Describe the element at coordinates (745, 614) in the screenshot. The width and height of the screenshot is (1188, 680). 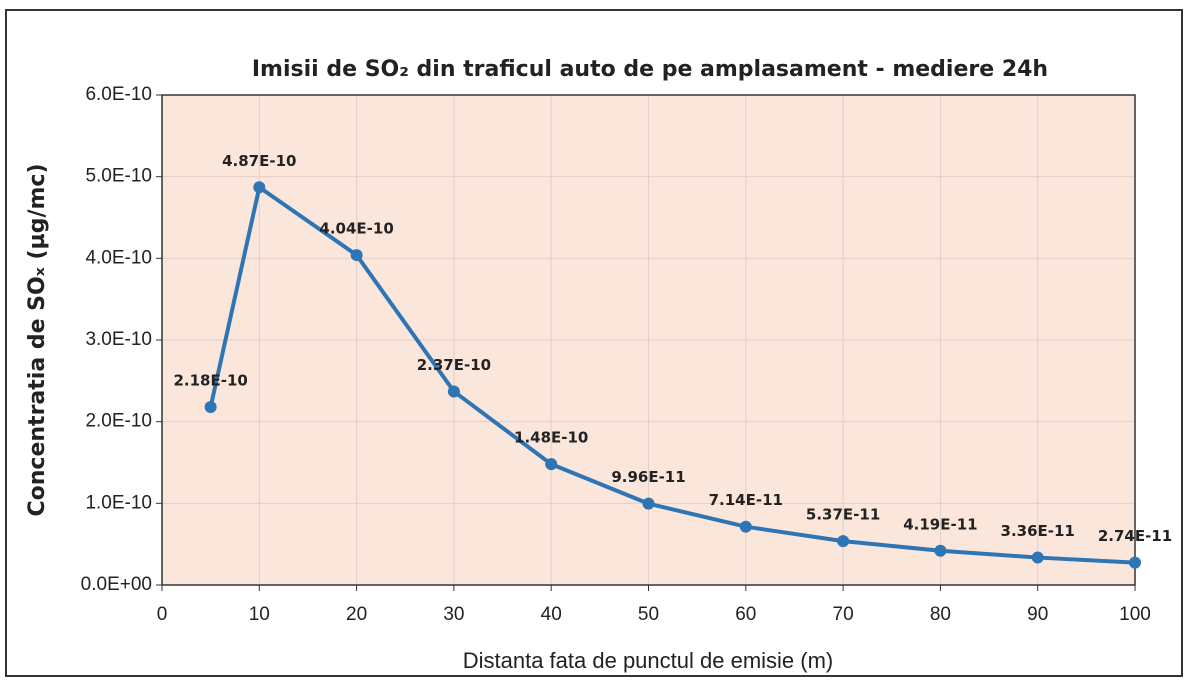
I see `x-tick-label: 60` at that location.